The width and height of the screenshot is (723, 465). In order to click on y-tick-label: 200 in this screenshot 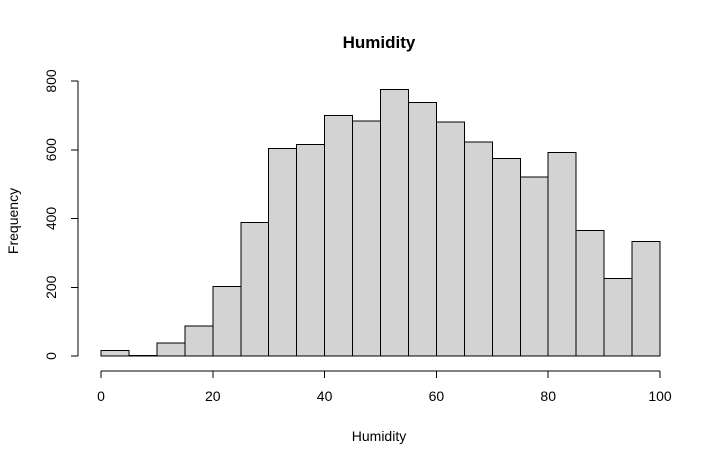, I will do `click(51, 287)`.